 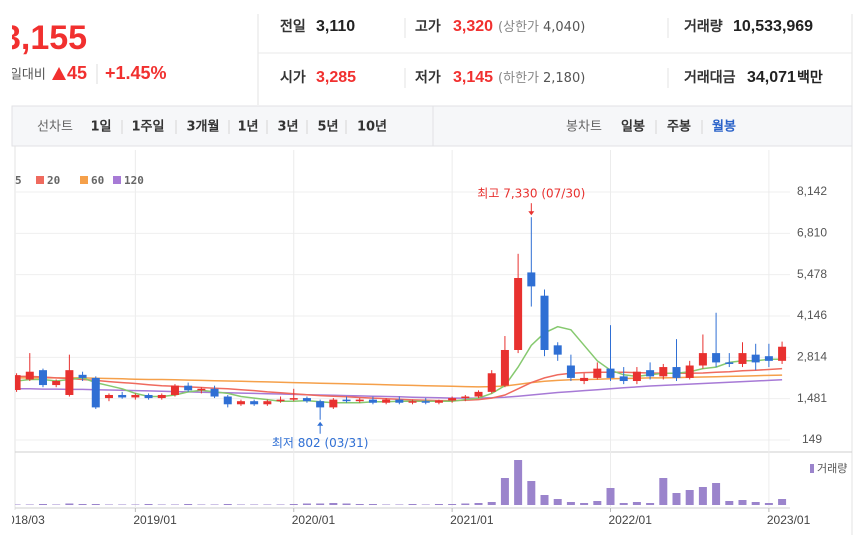 What do you see at coordinates (148, 127) in the screenshot?
I see `period-tab: 1주일` at bounding box center [148, 127].